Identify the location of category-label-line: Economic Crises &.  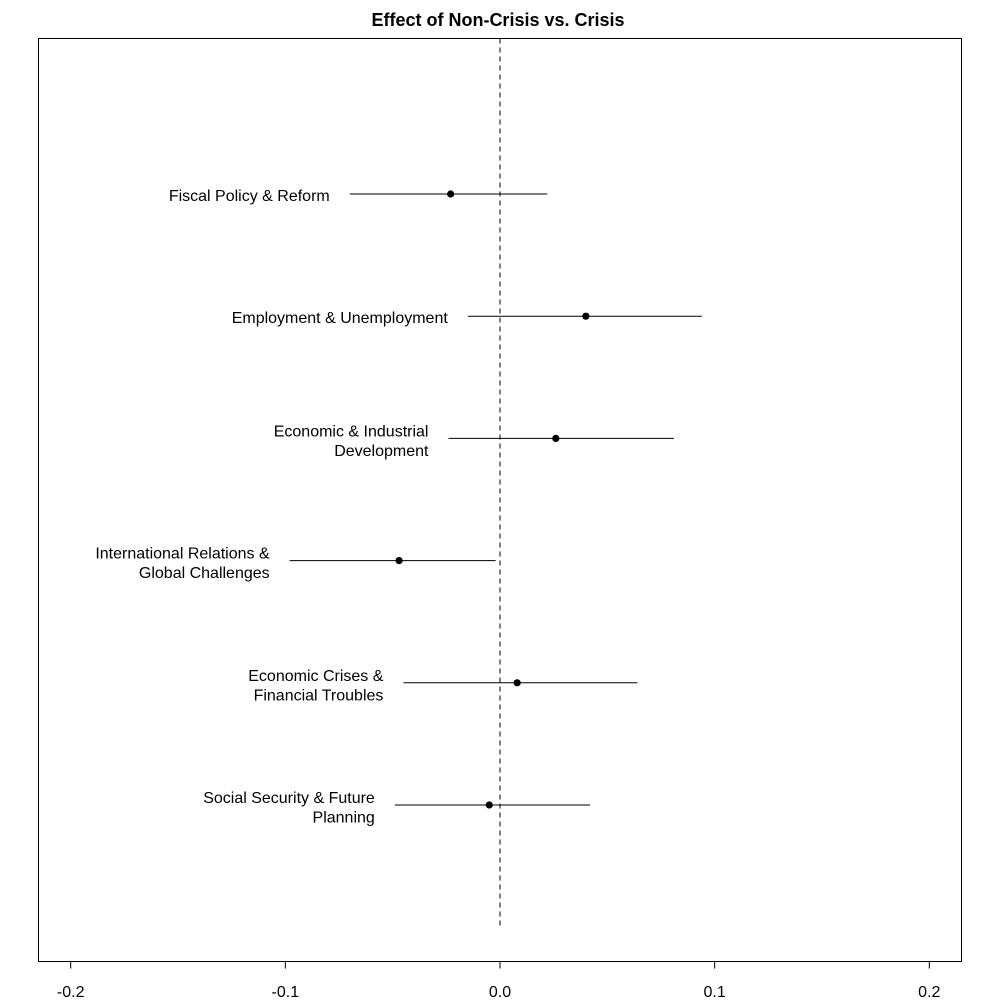
(315, 676).